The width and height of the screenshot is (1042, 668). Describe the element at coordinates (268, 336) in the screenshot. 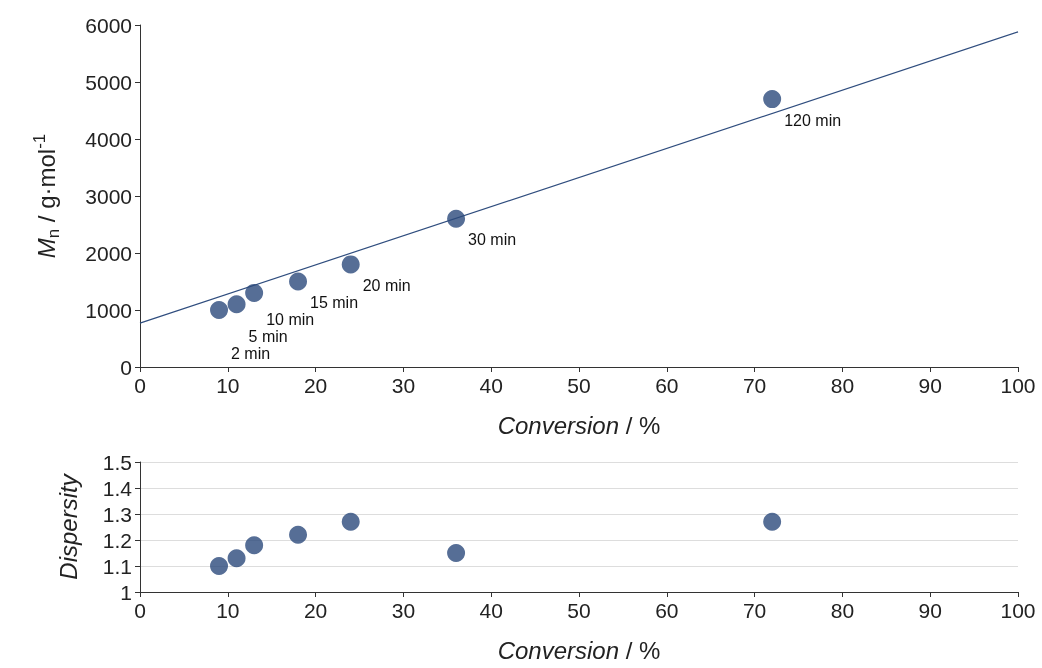

I see `annotation: 5 min` at that location.